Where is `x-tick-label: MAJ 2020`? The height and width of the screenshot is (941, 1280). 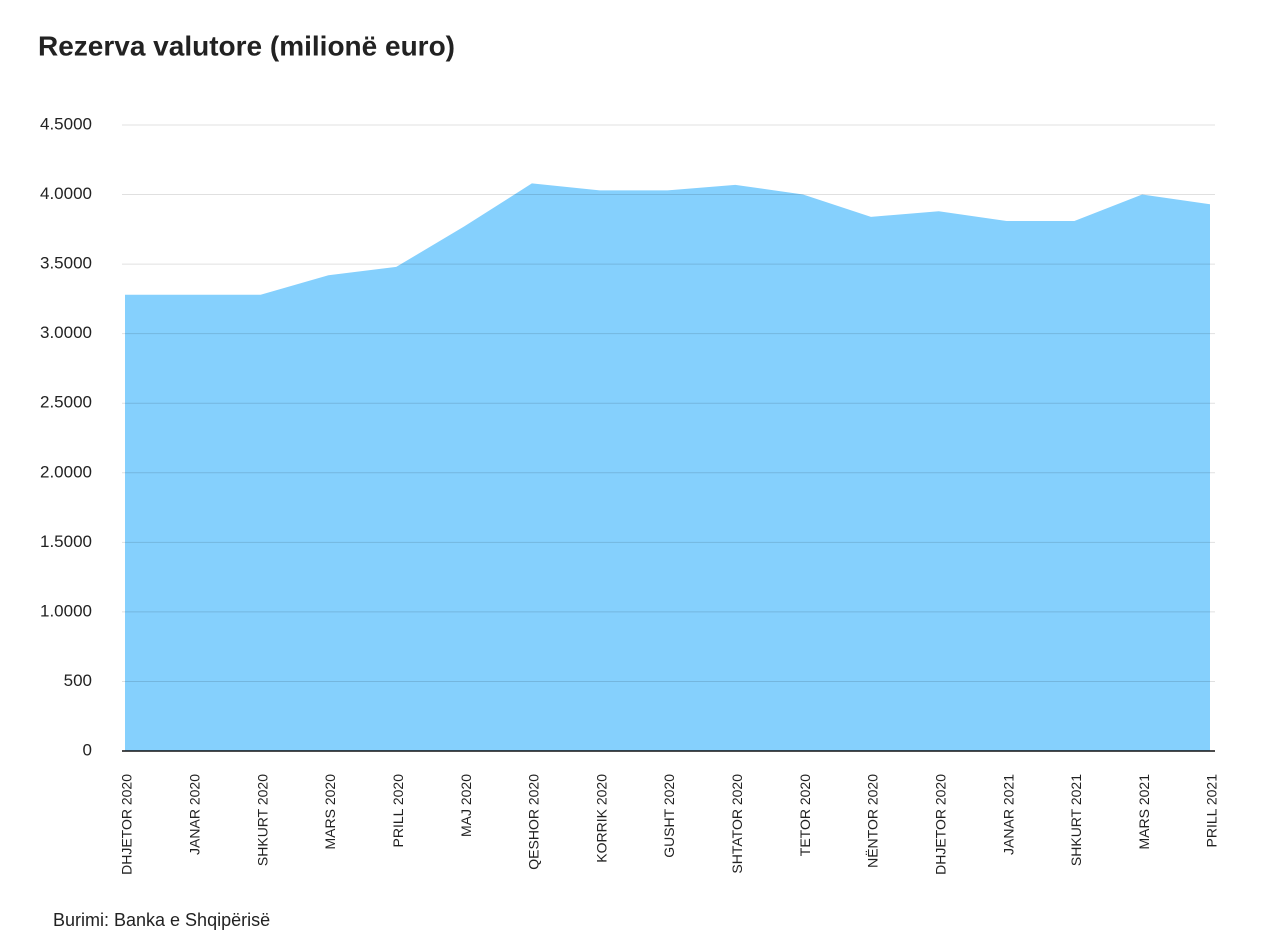 x-tick-label: MAJ 2020 is located at coordinates (466, 805).